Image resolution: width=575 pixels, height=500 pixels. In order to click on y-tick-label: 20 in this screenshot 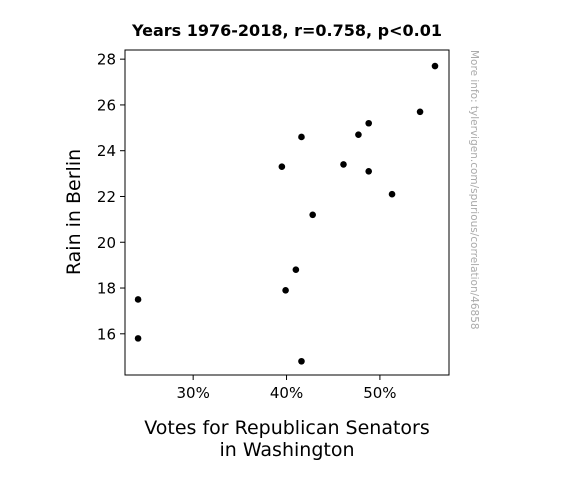, I will do `click(106, 243)`.